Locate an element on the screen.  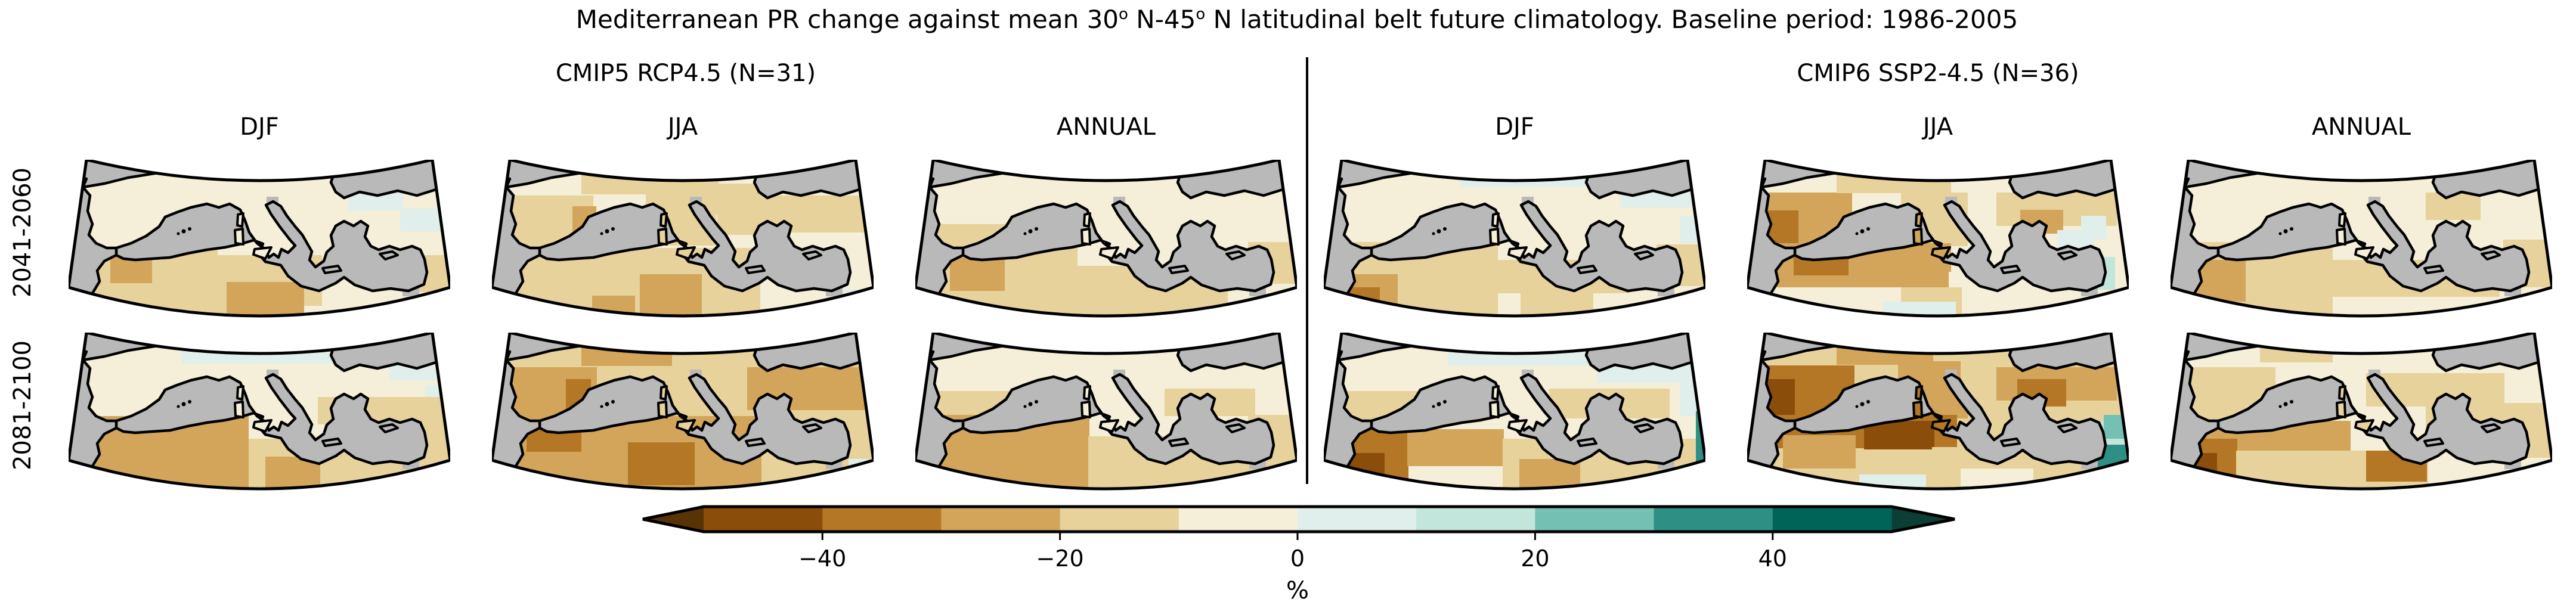
colorbar-outline is located at coordinates (1298, 519).